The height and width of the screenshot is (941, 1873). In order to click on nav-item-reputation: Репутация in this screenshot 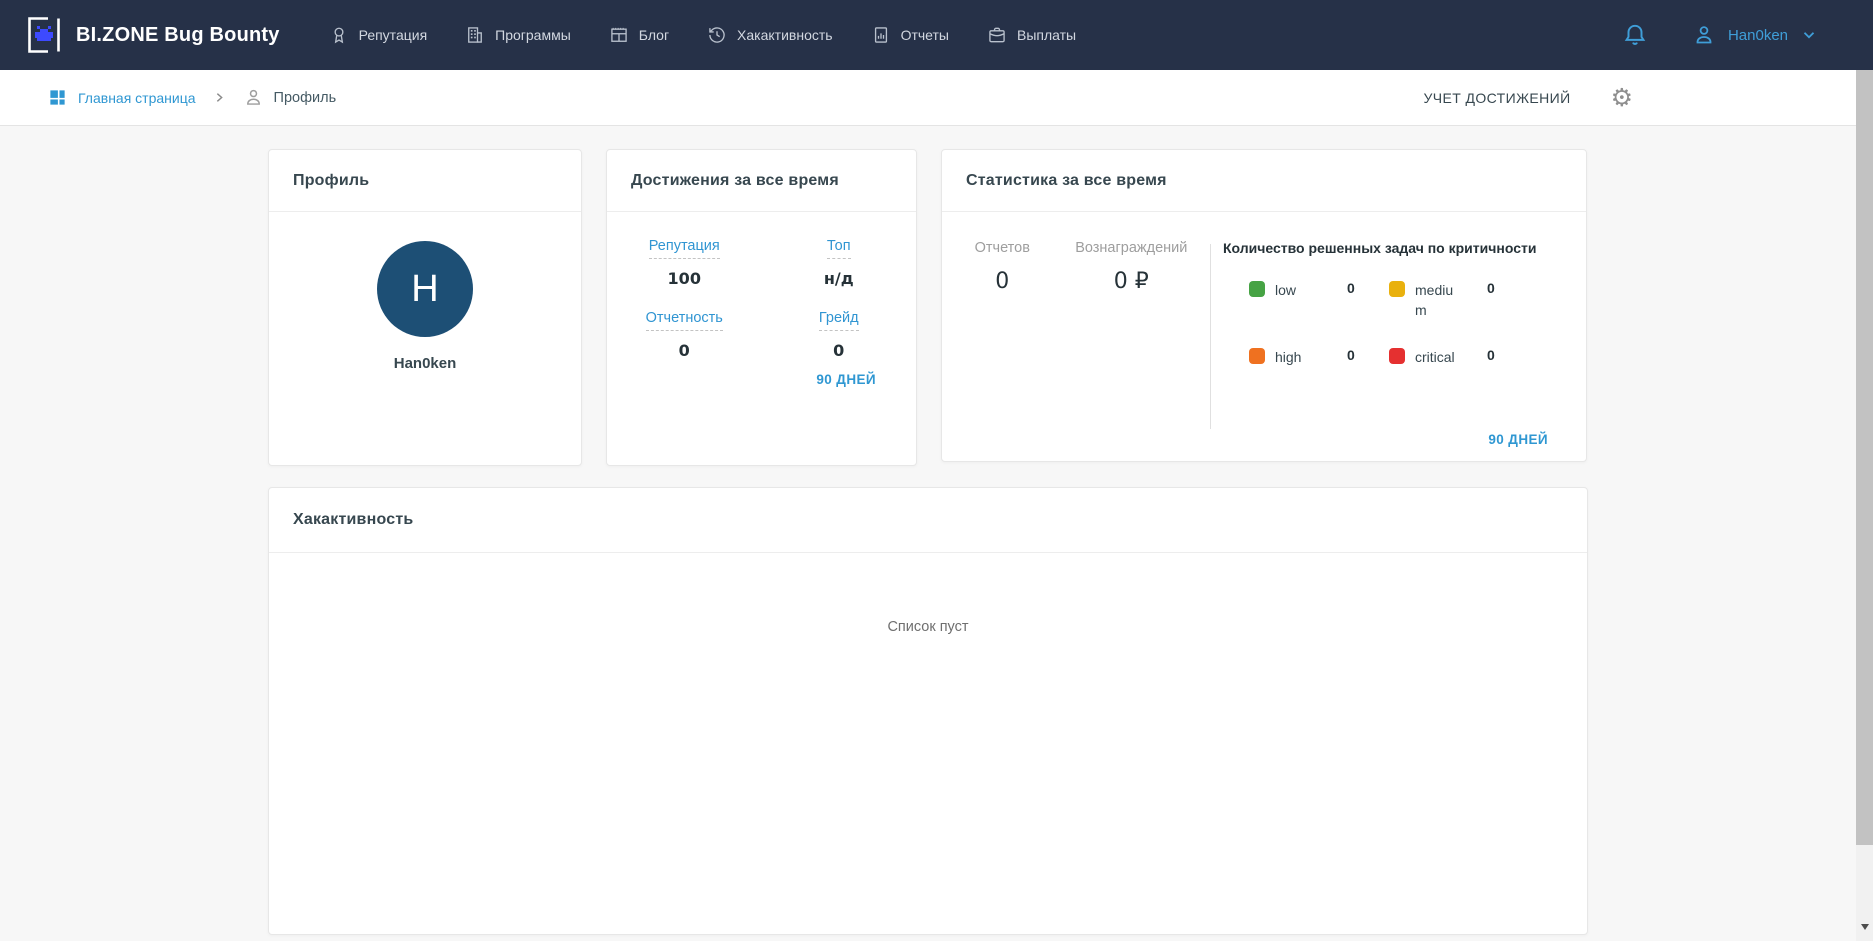, I will do `click(378, 35)`.